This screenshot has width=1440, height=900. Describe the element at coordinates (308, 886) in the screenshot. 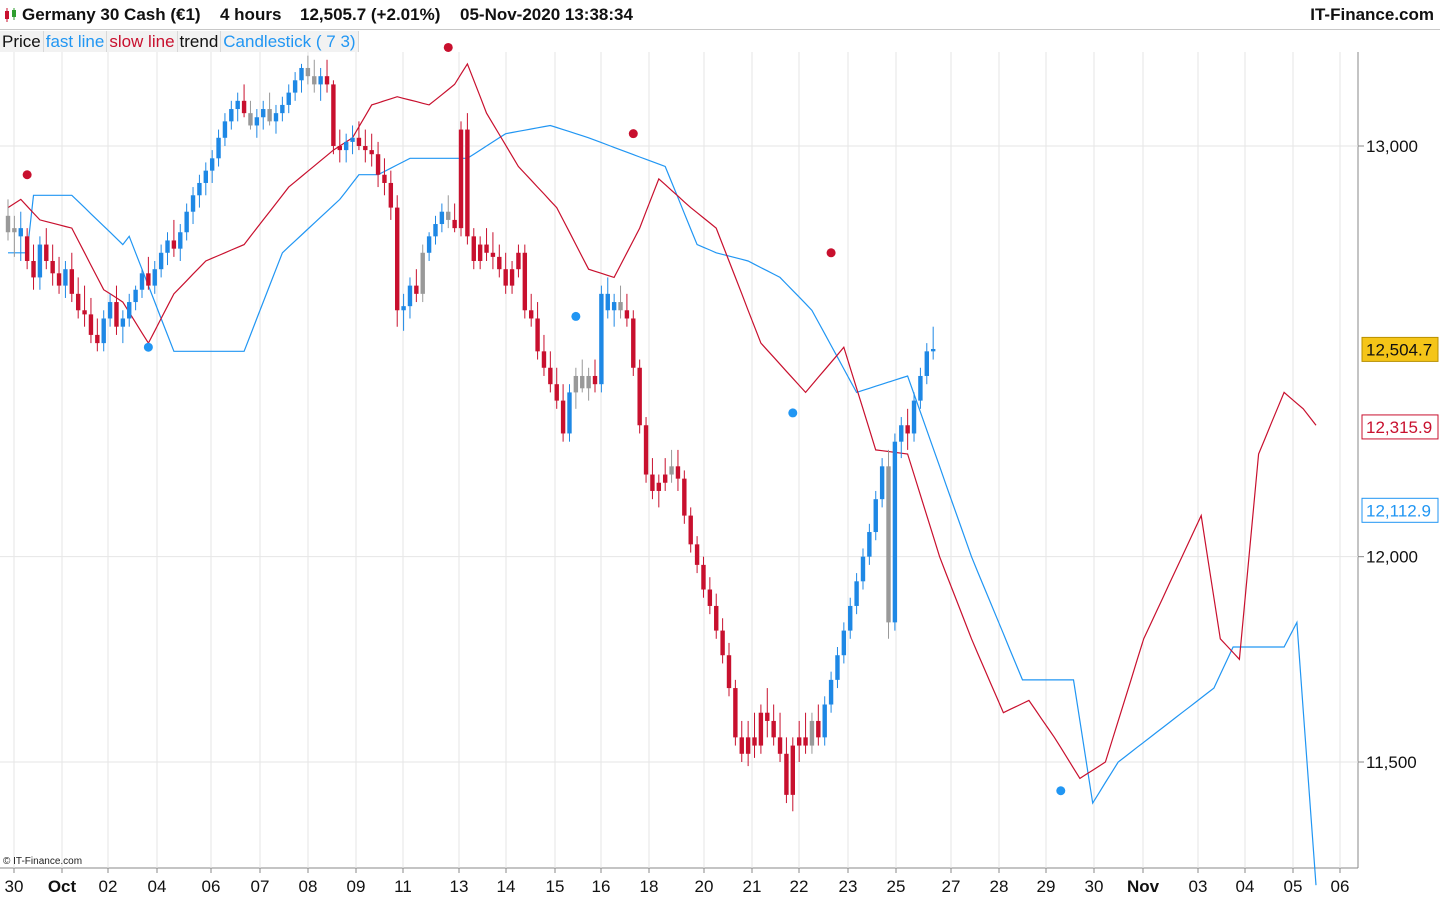

I see `x-tick-label: 08` at that location.